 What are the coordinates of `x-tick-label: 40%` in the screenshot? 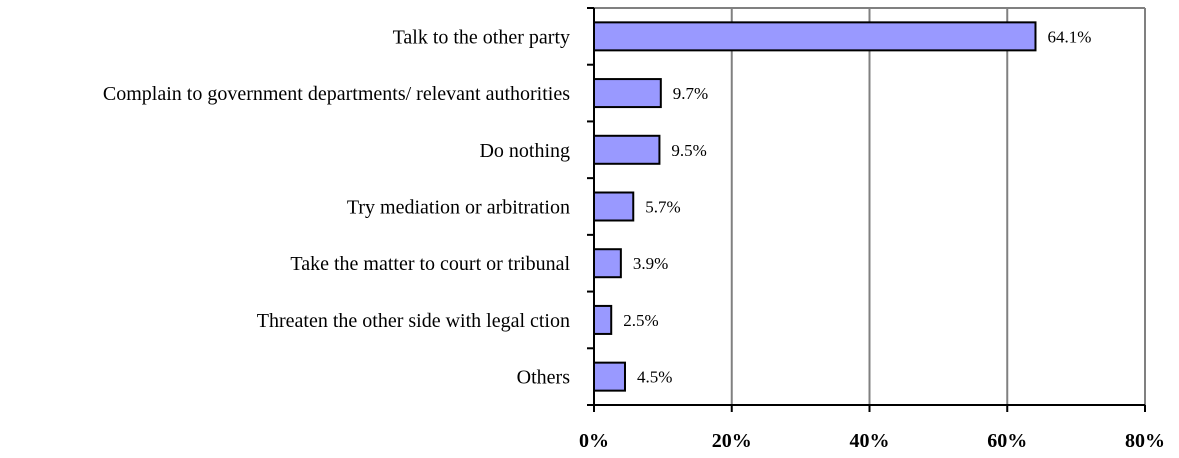 It's located at (870, 441).